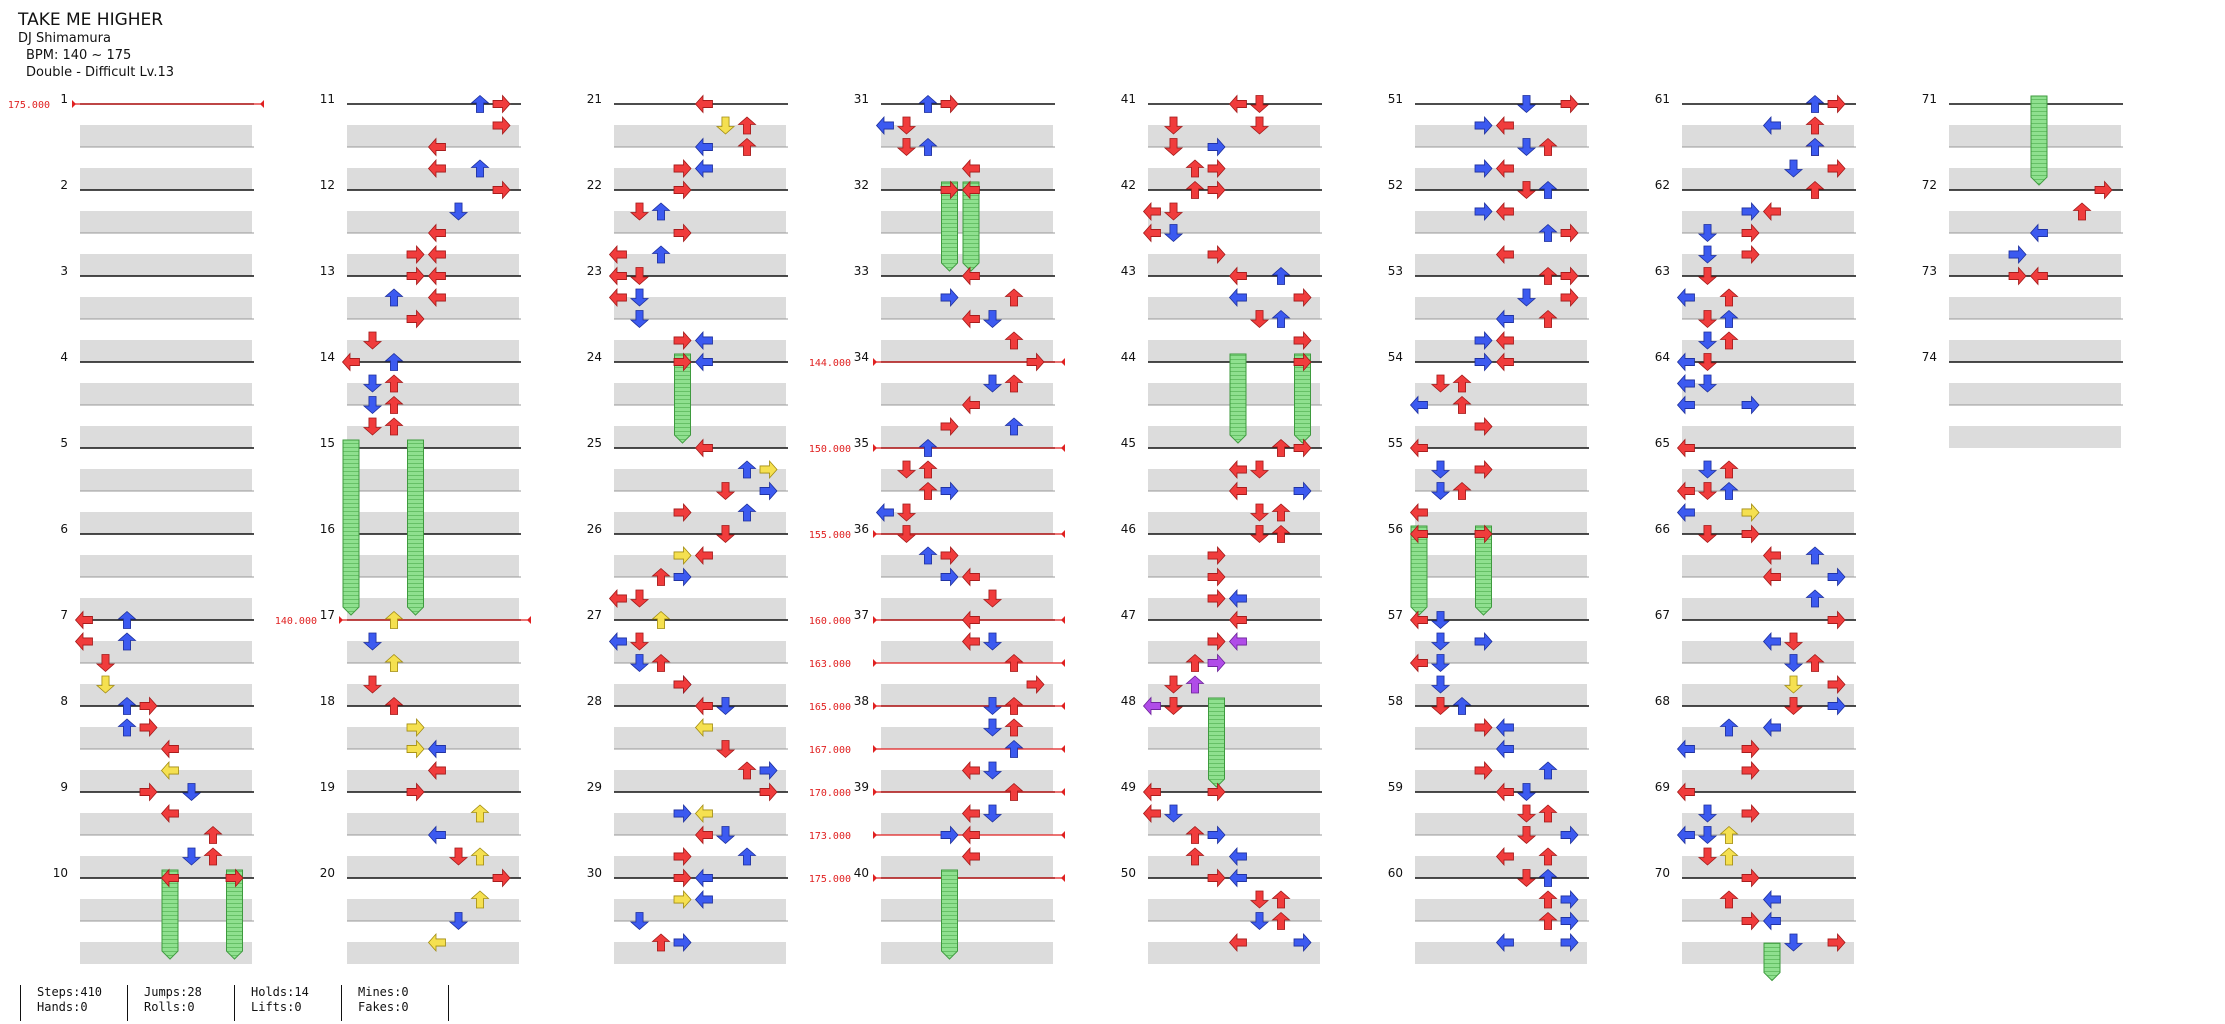  Describe the element at coordinates (64, 38) in the screenshot. I see `song-artist: DJ Shimamura` at that location.